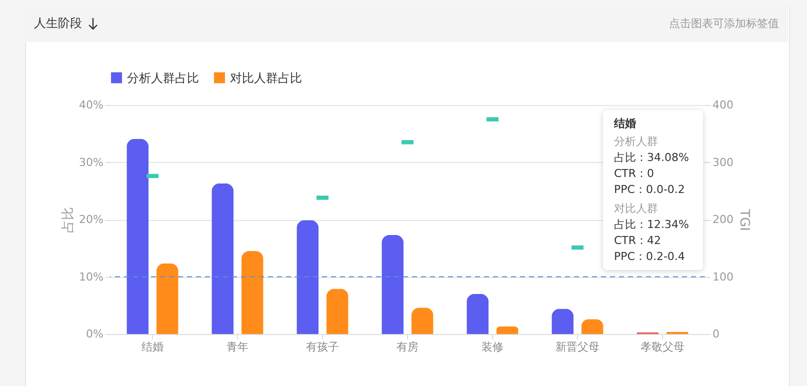 This screenshot has height=386, width=807. What do you see at coordinates (95, 334) in the screenshot?
I see `y-tick-label: 0%` at bounding box center [95, 334].